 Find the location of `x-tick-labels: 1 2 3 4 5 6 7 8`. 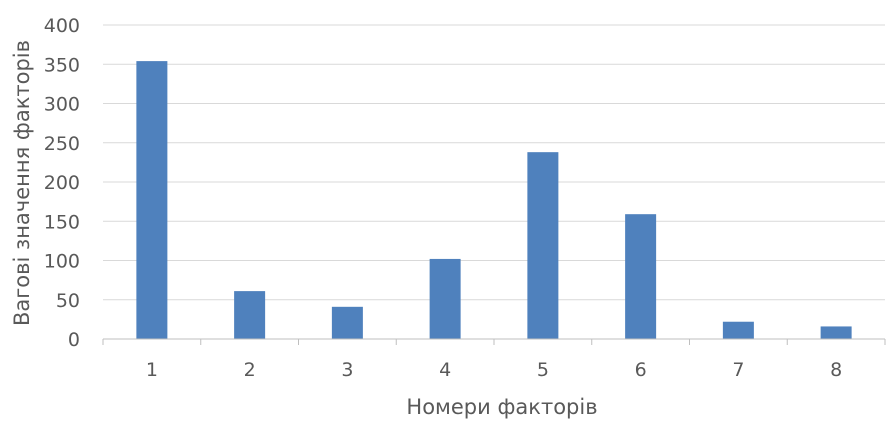

x-tick-labels: 1 2 3 4 5 6 7 8 is located at coordinates (494, 370).